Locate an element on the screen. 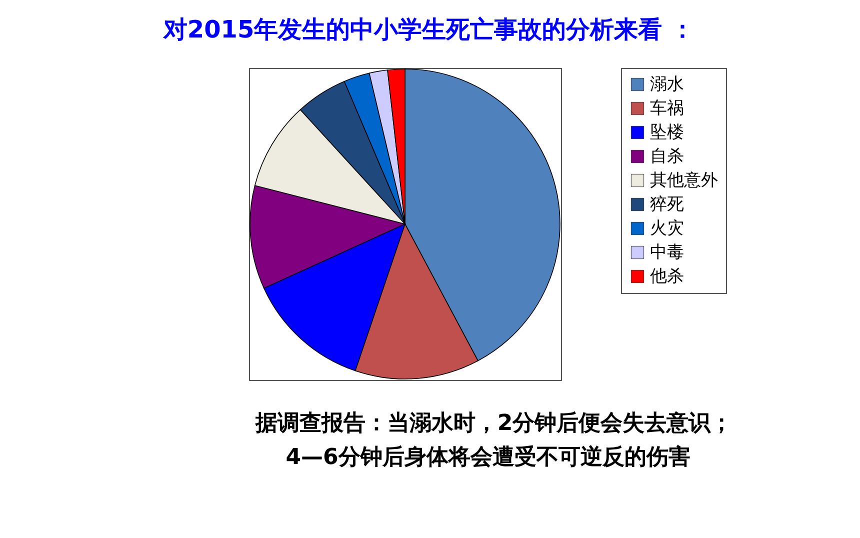 This screenshot has height=538, width=860. legend-label: 他杀 is located at coordinates (667, 276).